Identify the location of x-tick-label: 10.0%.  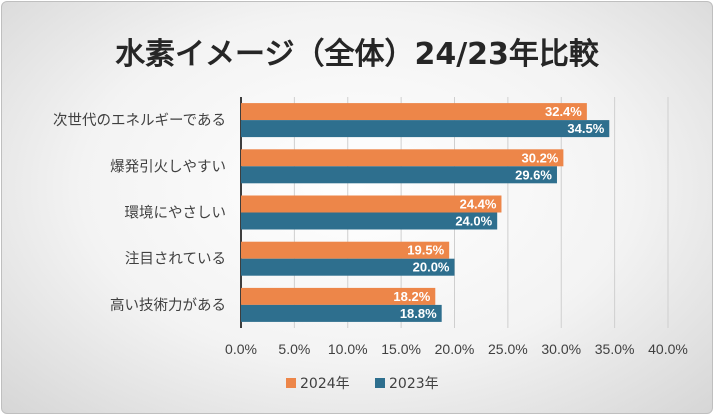
(348, 349).